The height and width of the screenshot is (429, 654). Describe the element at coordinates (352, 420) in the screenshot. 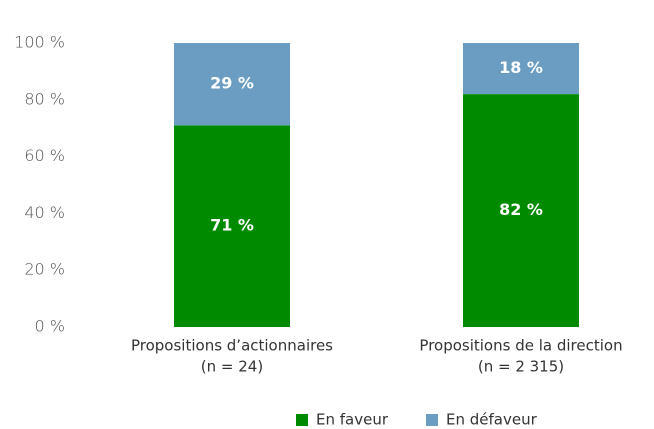

I see `legend-label: En faveur` at that location.